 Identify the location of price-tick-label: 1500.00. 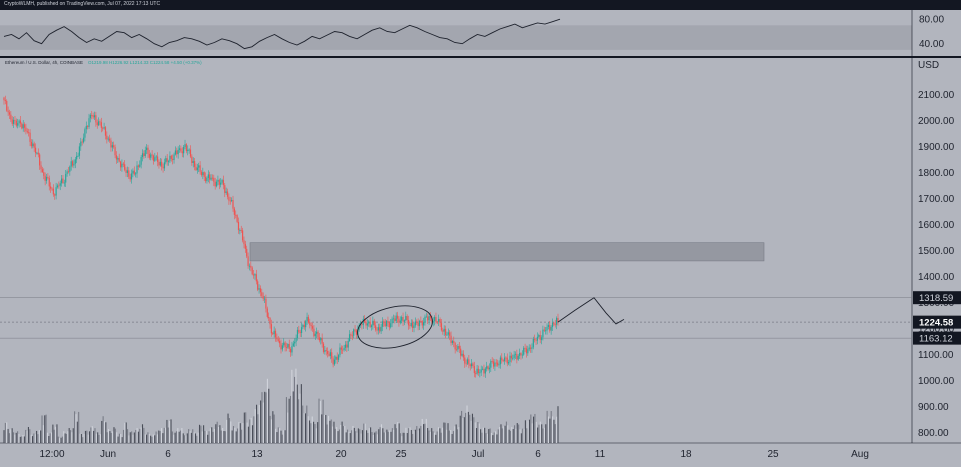
(936, 251).